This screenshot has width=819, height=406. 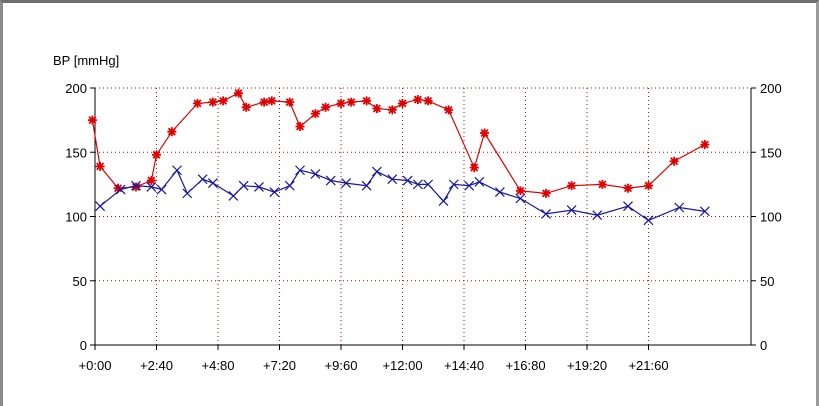 I want to click on y-tick-label-right: 200, so click(x=771, y=88).